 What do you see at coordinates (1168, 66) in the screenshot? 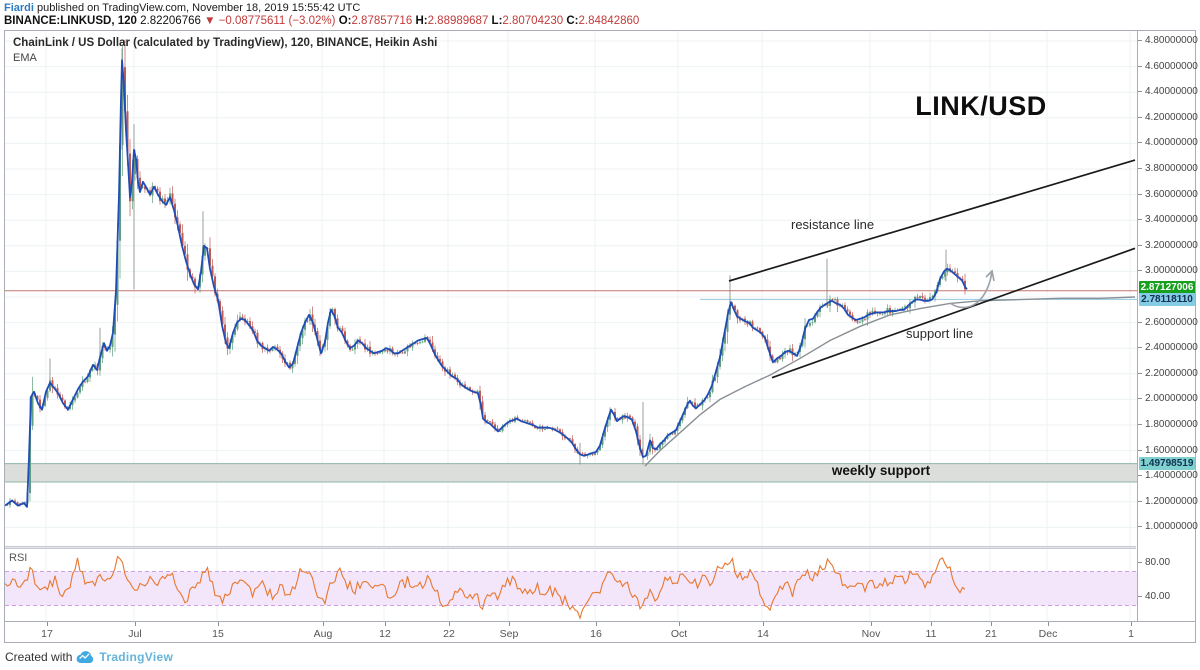
I see `price-tick-label: 4.60000000` at bounding box center [1168, 66].